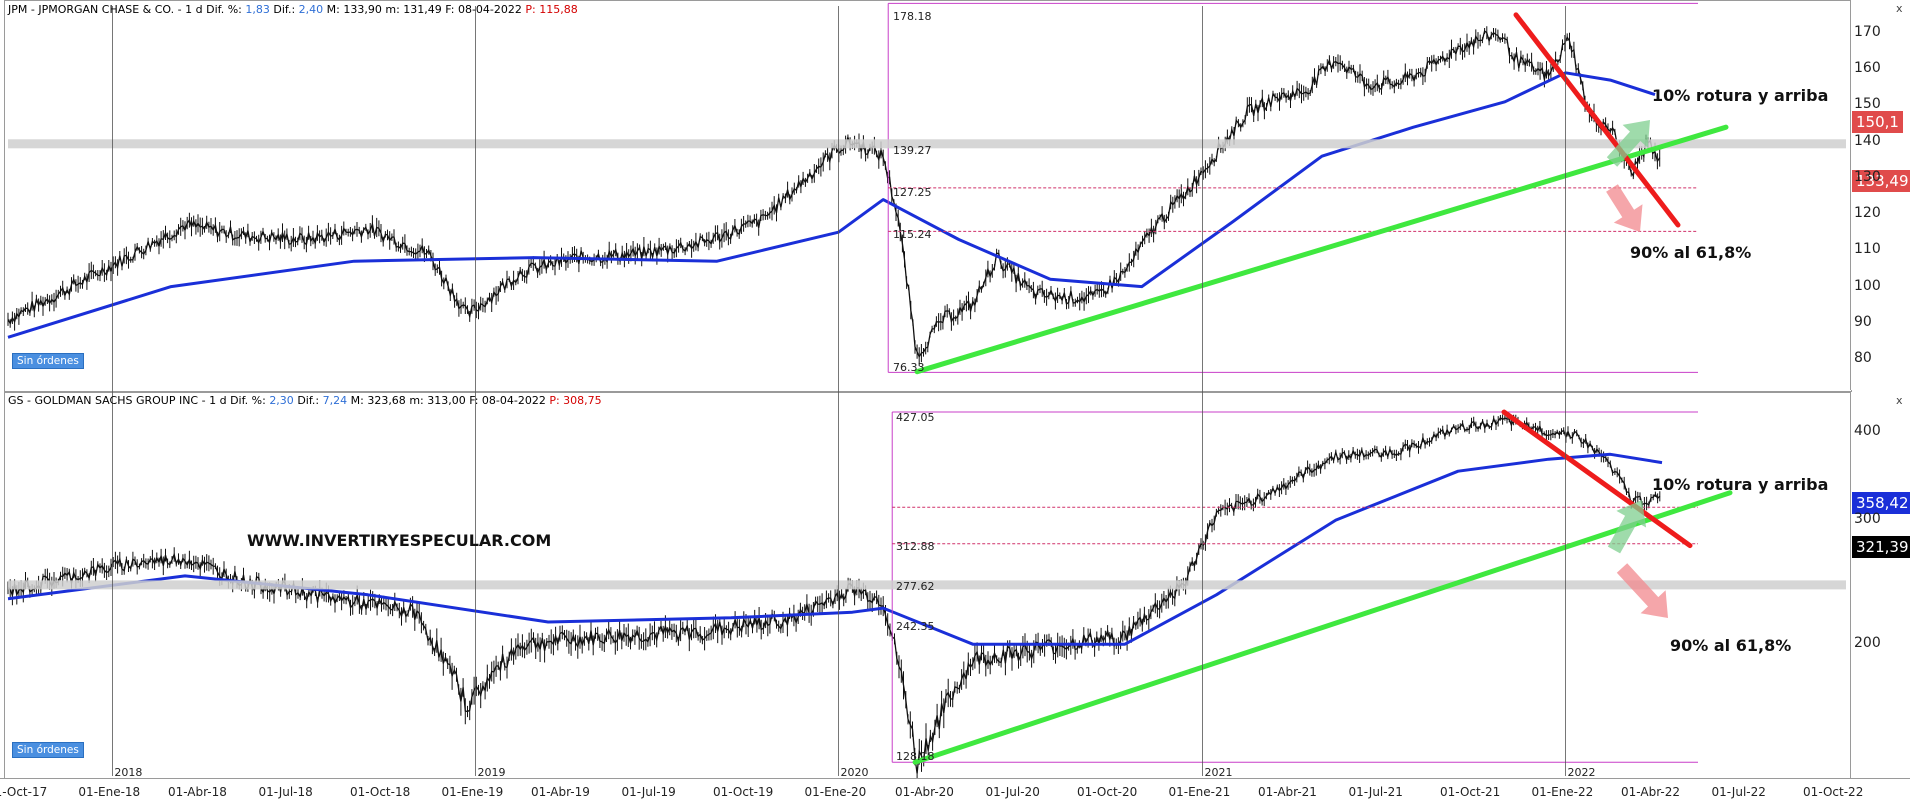 The height and width of the screenshot is (805, 1910). Describe the element at coordinates (912, 234) in the screenshot. I see `jpm-level-3: 115.24` at that location.